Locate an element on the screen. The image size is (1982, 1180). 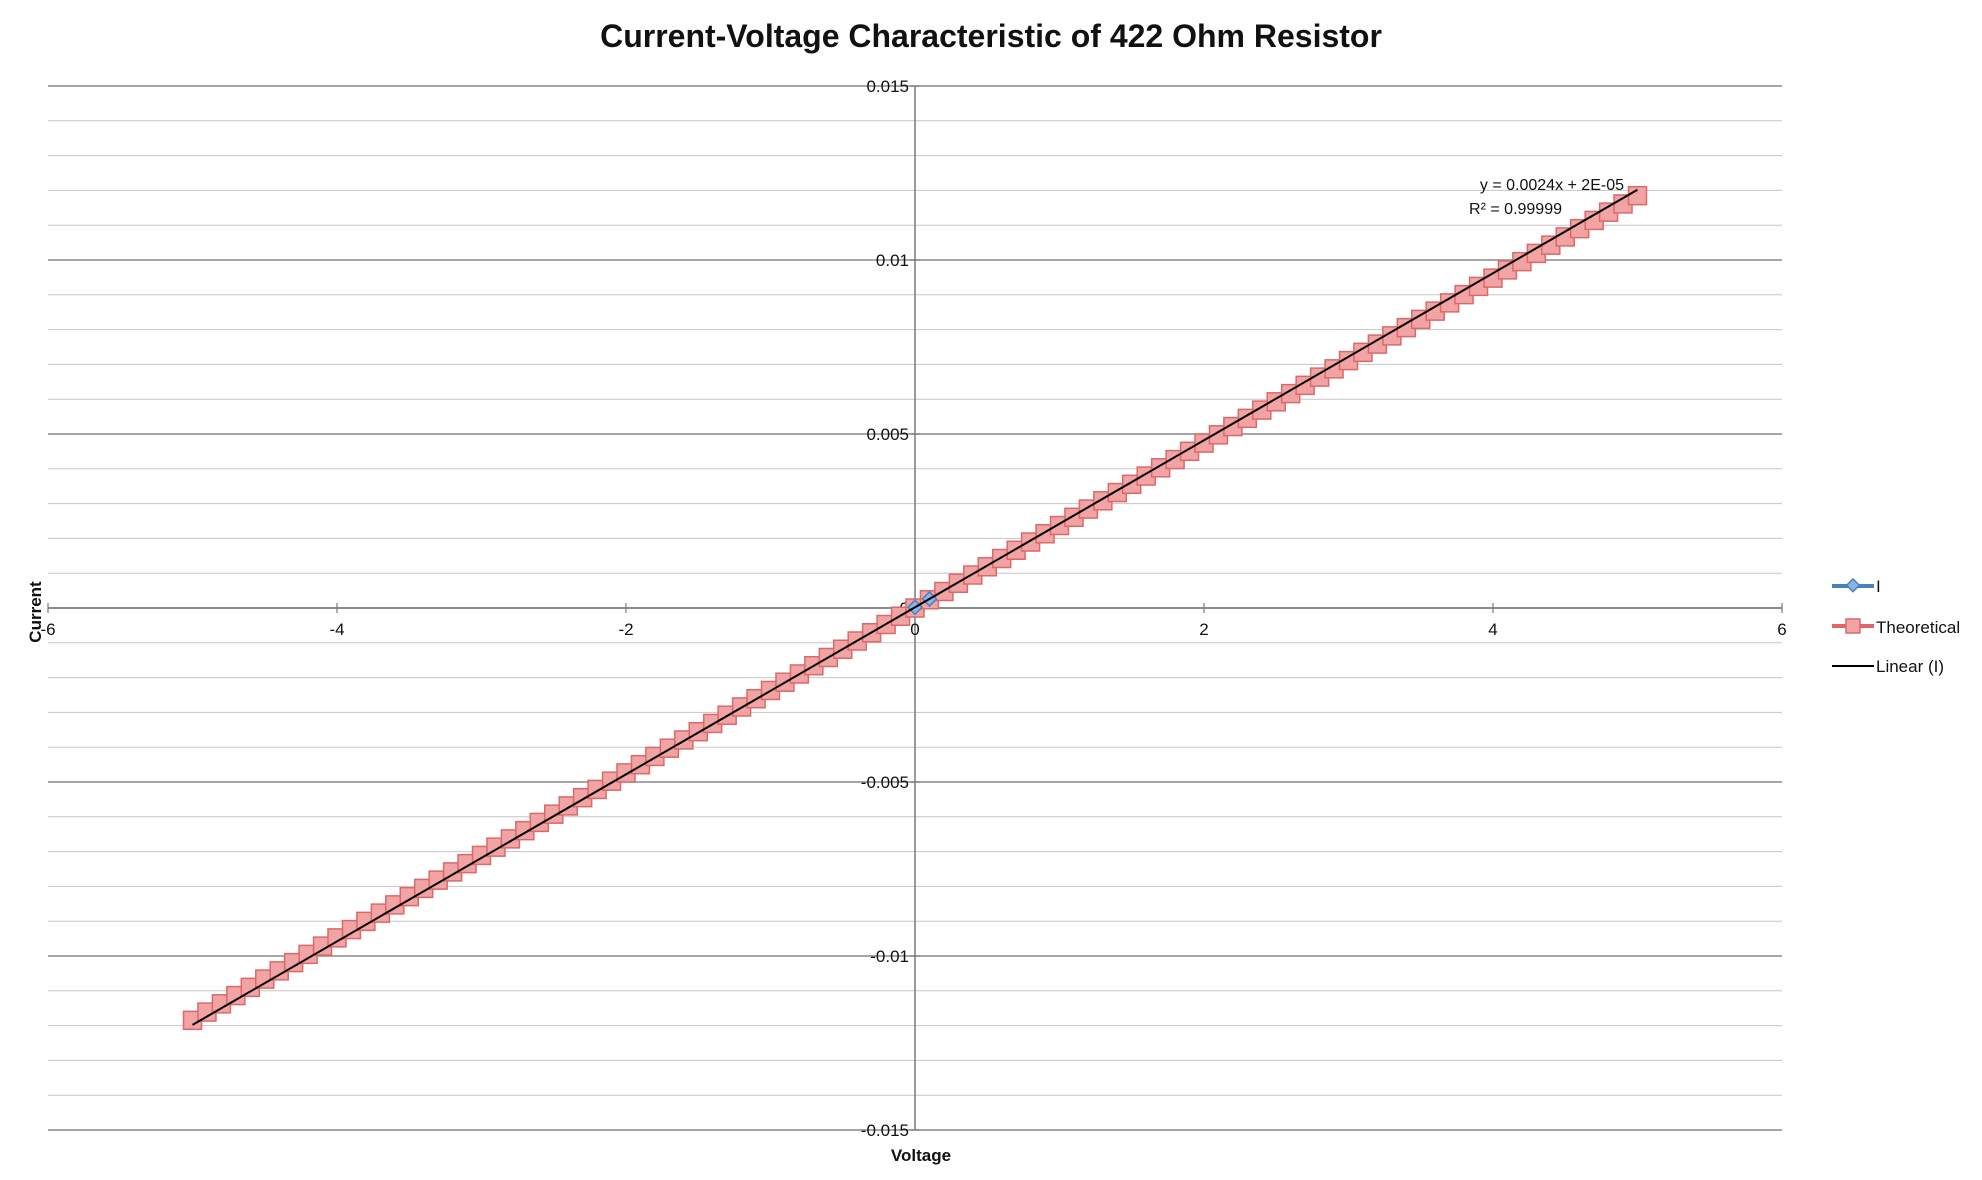
x-tick-label: -4 is located at coordinates (336, 629).